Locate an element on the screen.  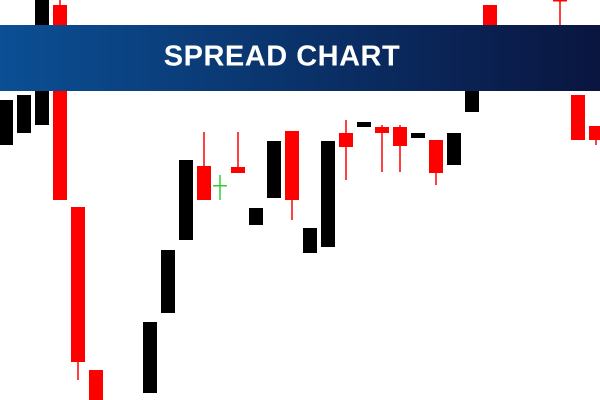
chart-title: SPREAD CHART is located at coordinates (282, 57).